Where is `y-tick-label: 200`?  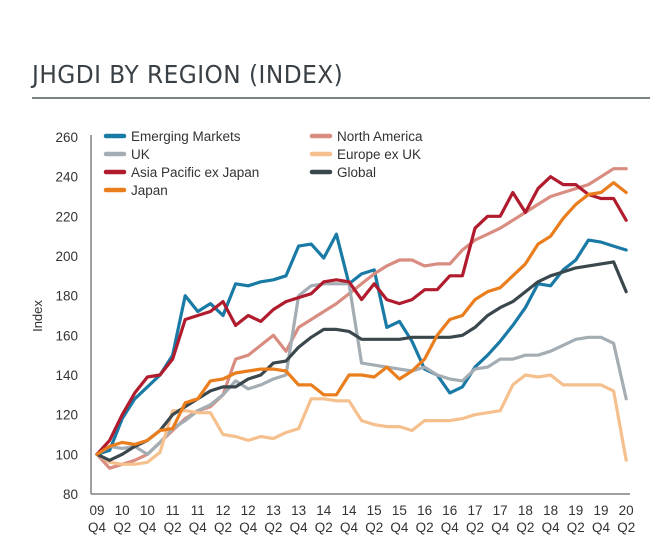
y-tick-label: 200 is located at coordinates (66, 256).